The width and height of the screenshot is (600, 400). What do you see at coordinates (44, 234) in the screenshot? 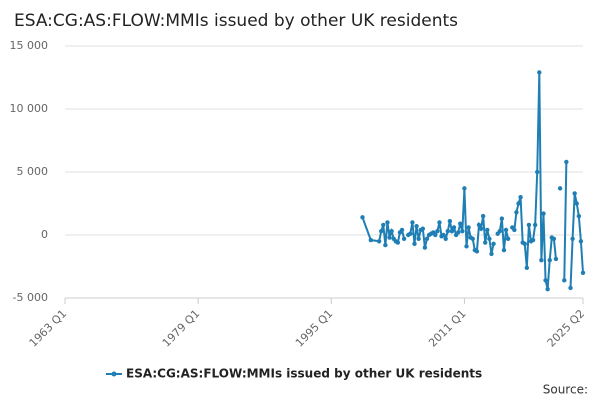
I see `y-tick-label: 0` at bounding box center [44, 234].